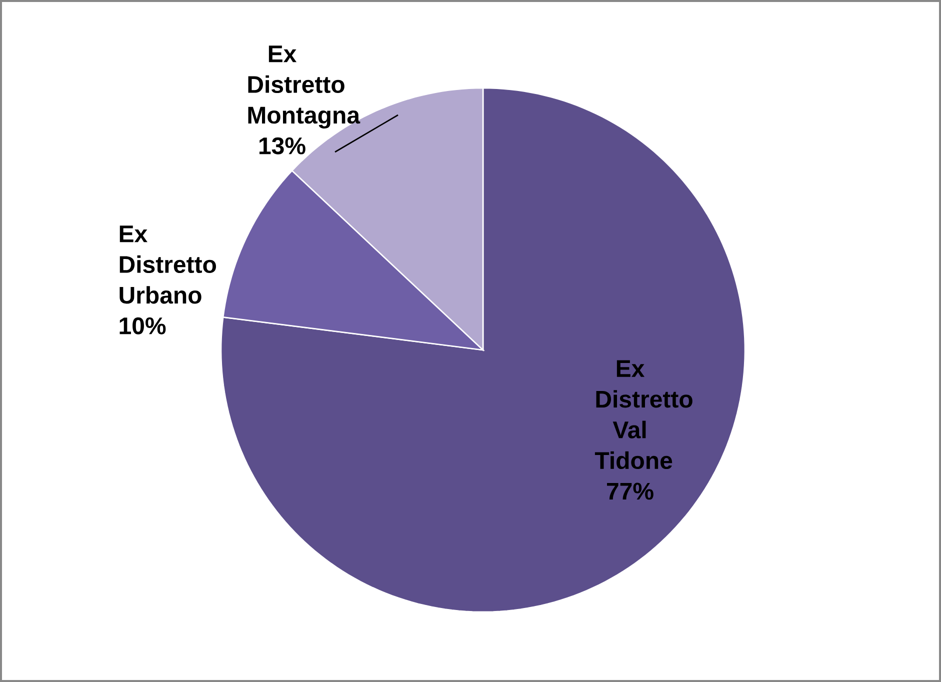  Describe the element at coordinates (643, 415) in the screenshot. I see `slice-label: Ex Distretto Val Tidone` at that location.